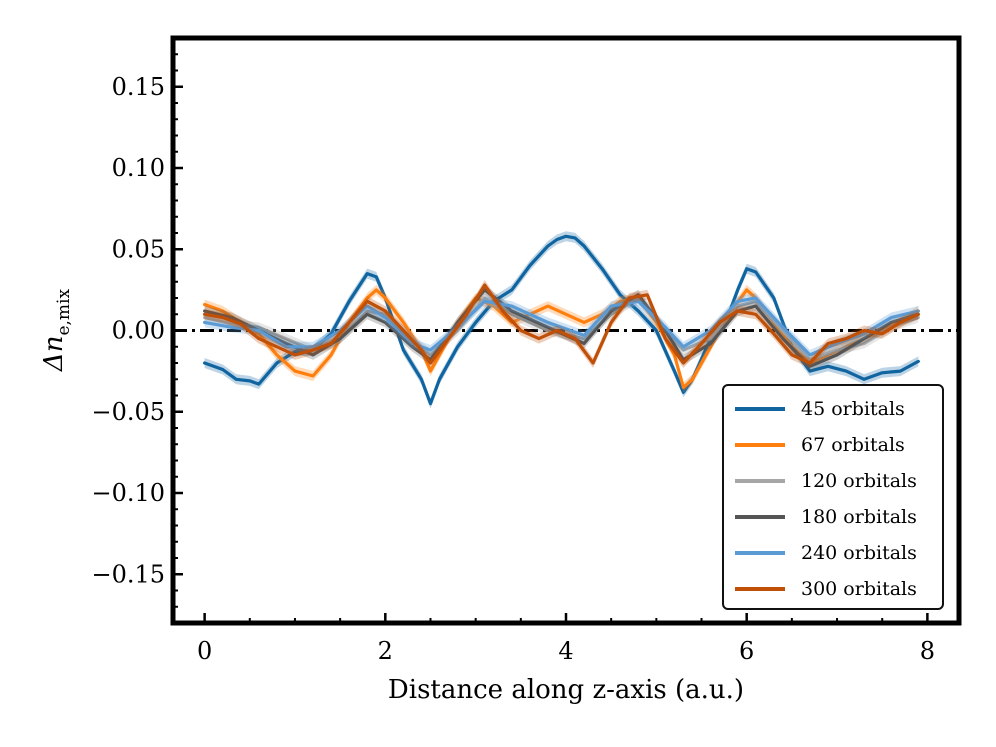 The image size is (996, 747). I want to click on y-axis-label-base: Δn, so click(54, 354).